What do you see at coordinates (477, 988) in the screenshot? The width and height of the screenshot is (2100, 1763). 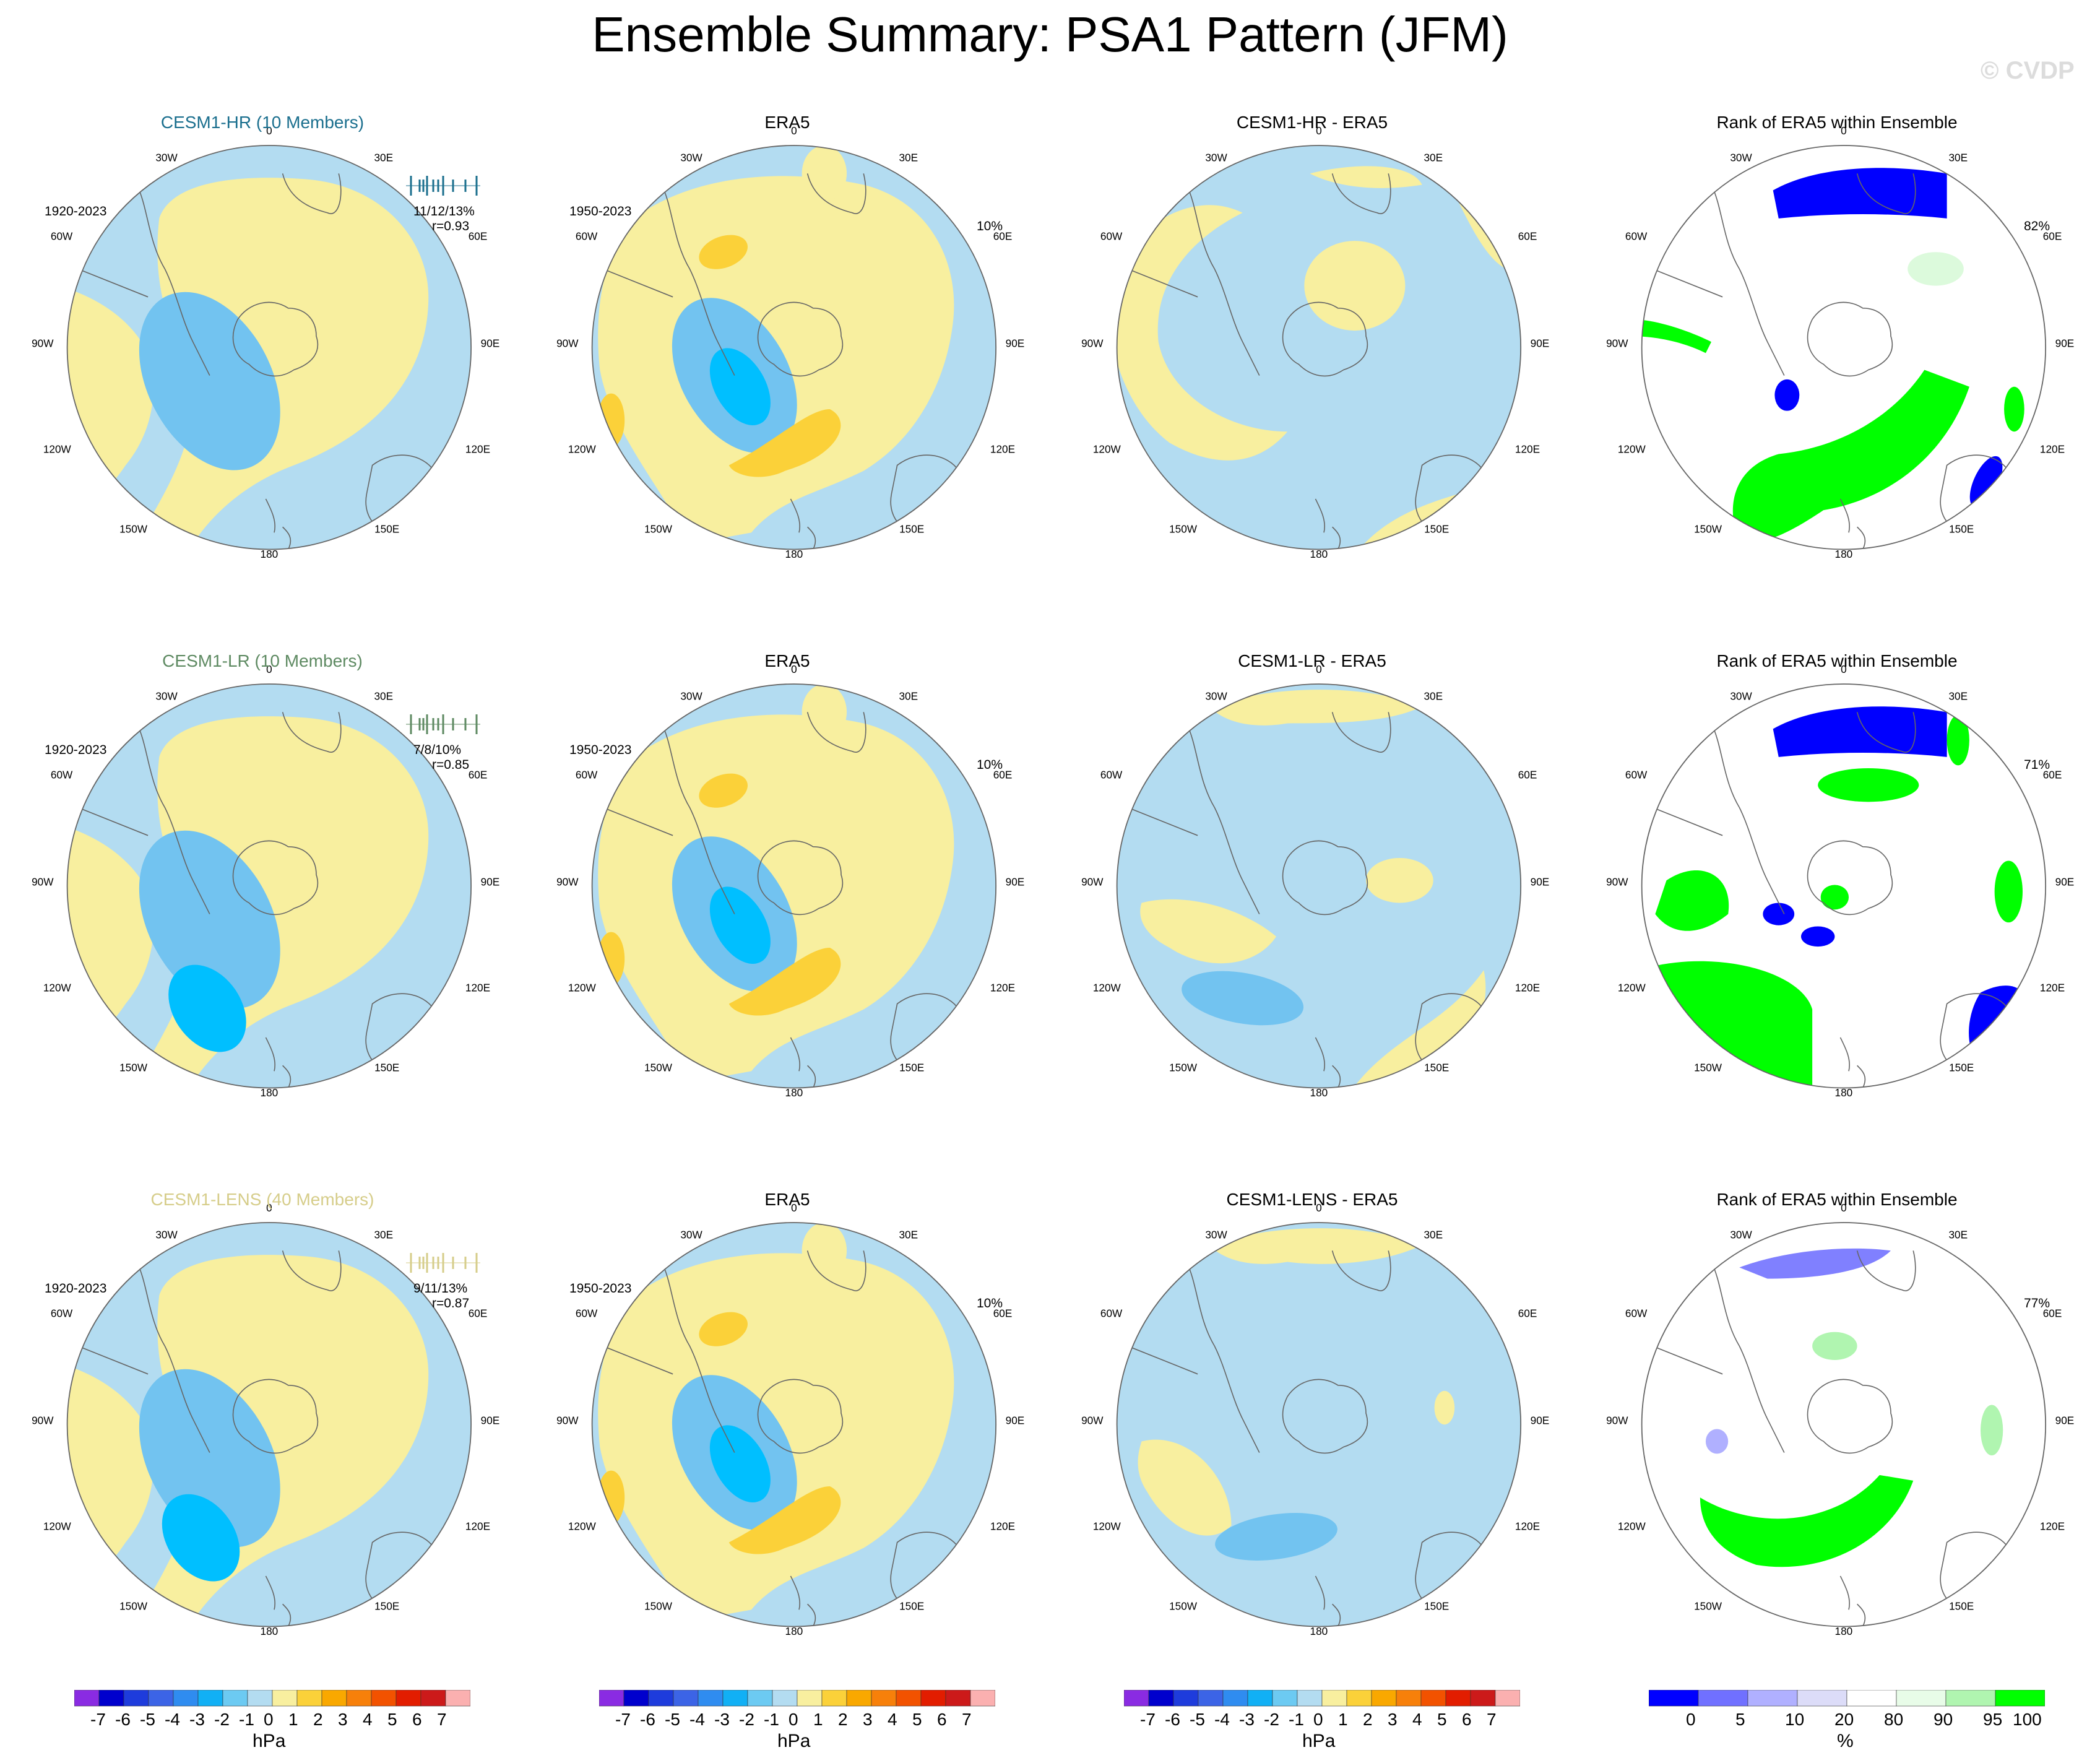 I see `r2-model-lon-s120e: 120E` at bounding box center [477, 988].